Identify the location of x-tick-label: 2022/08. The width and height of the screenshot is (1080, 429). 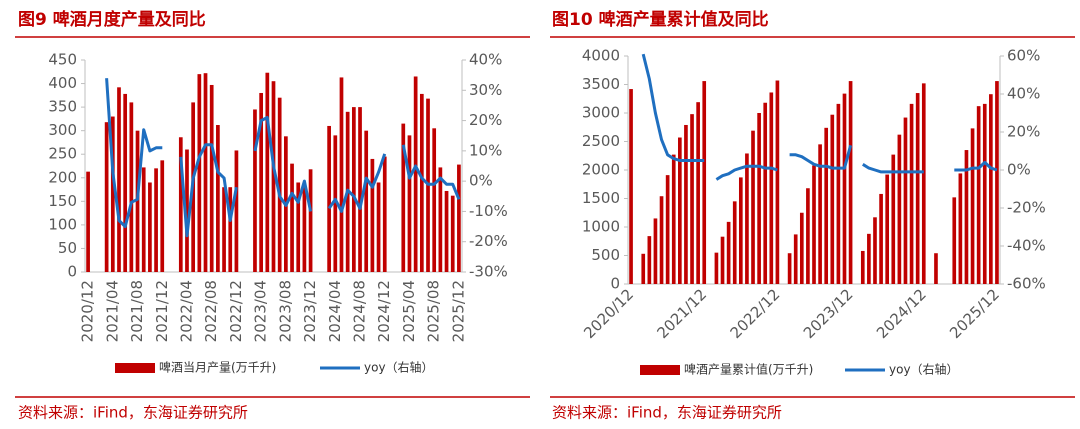
(211, 311).